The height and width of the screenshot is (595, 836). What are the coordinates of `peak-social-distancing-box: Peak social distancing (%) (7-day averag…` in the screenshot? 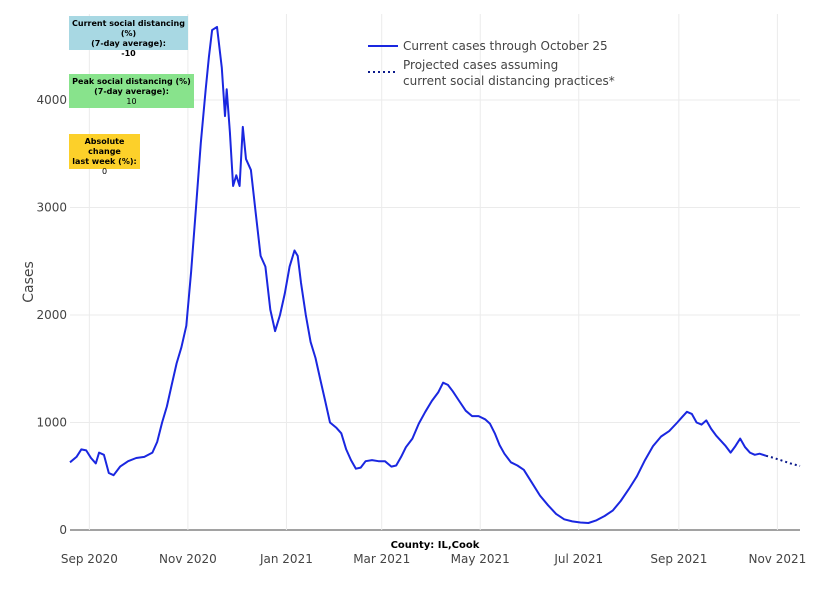 It's located at (131, 91).